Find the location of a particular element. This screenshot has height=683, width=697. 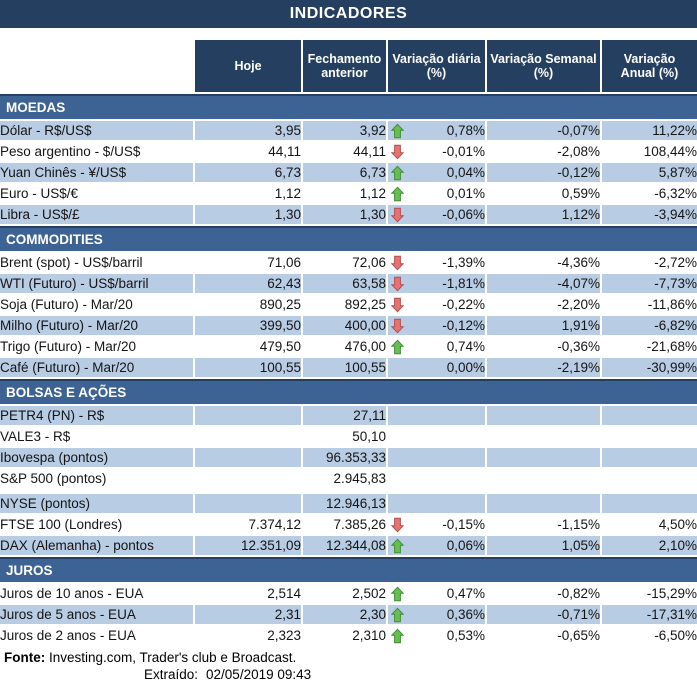

cell-value: -1,81% is located at coordinates (463, 283).